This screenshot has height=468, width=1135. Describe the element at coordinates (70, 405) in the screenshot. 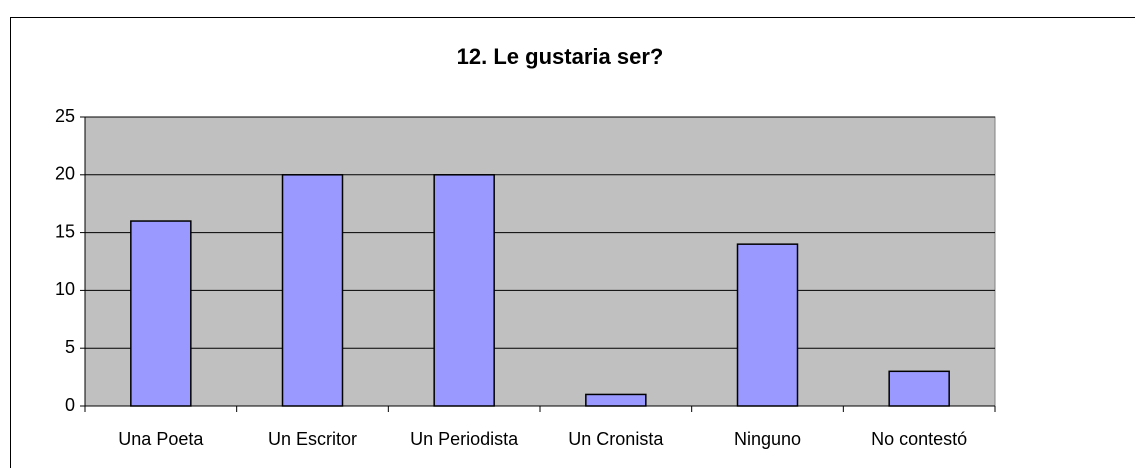

I see `y-tick-label: 0` at that location.